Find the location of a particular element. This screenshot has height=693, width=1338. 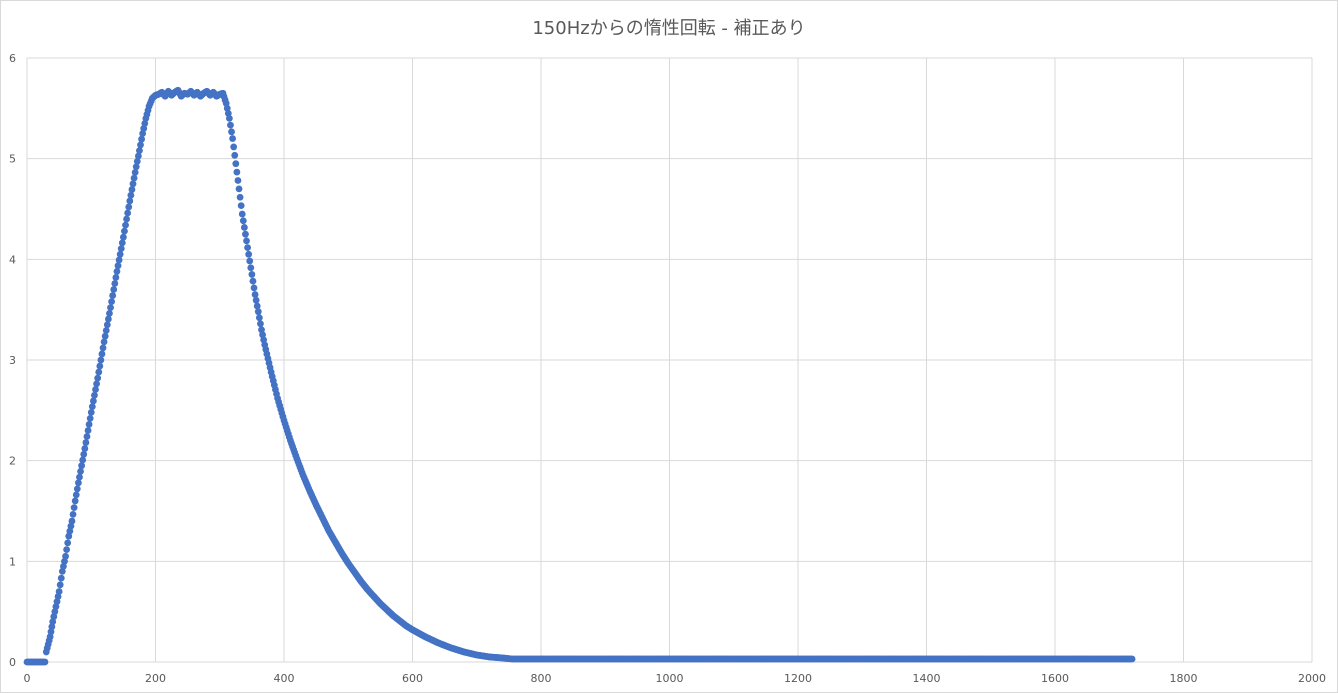

y-tick-label: 1 is located at coordinates (12, 561).